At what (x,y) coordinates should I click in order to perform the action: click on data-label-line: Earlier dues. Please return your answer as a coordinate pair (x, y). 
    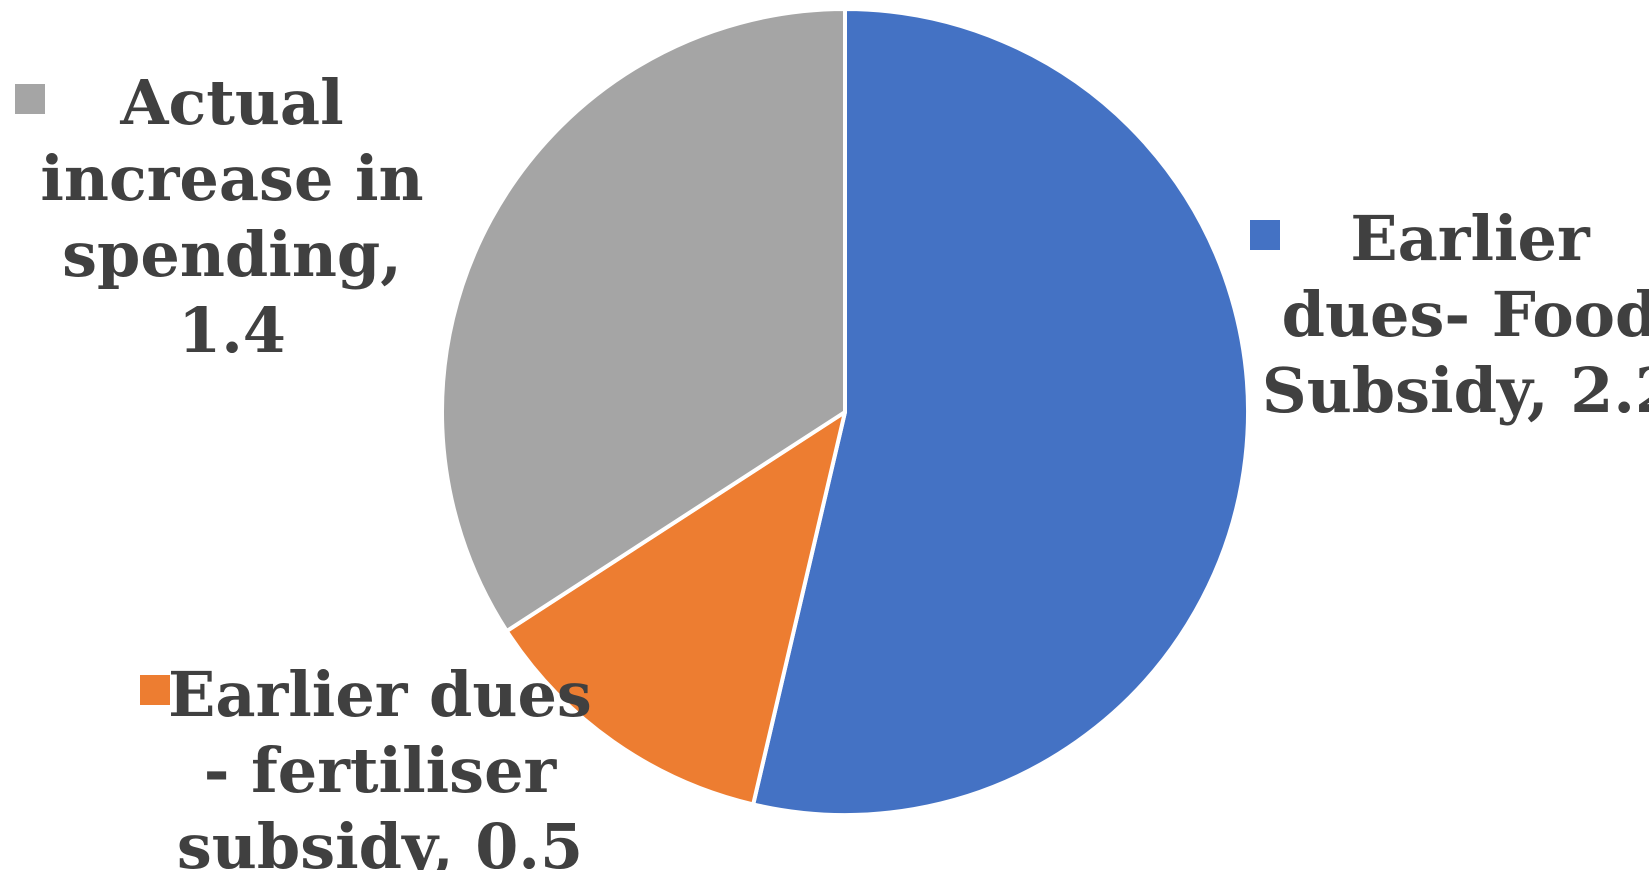
    Looking at the image, I should click on (380, 694).